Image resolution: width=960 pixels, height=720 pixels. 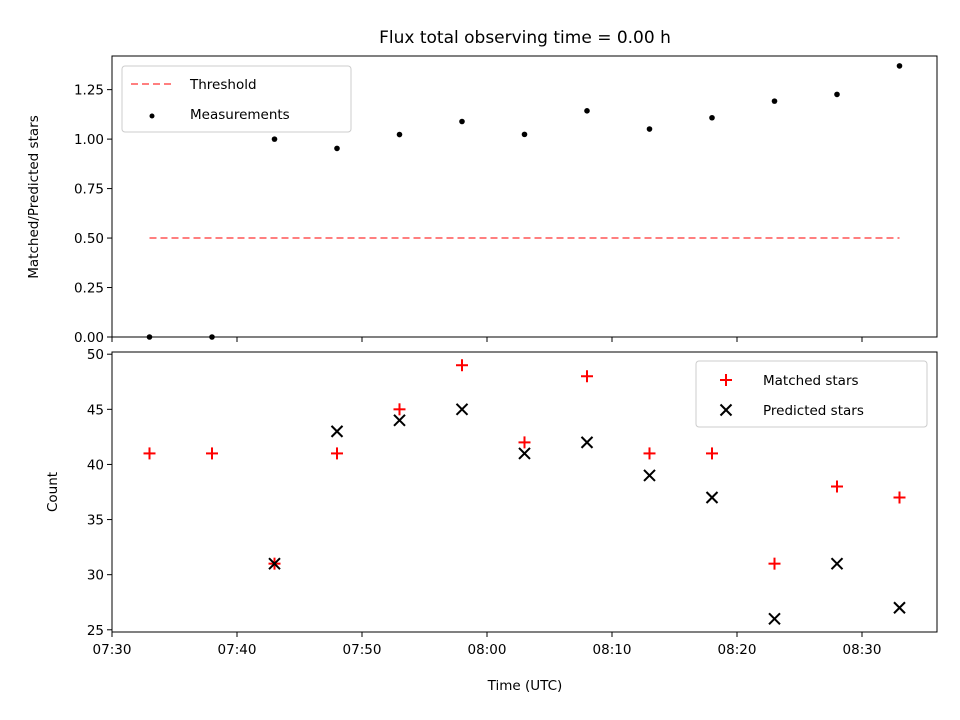 What do you see at coordinates (737, 650) in the screenshot?
I see `bottom-x-tick-label: 08:20` at bounding box center [737, 650].